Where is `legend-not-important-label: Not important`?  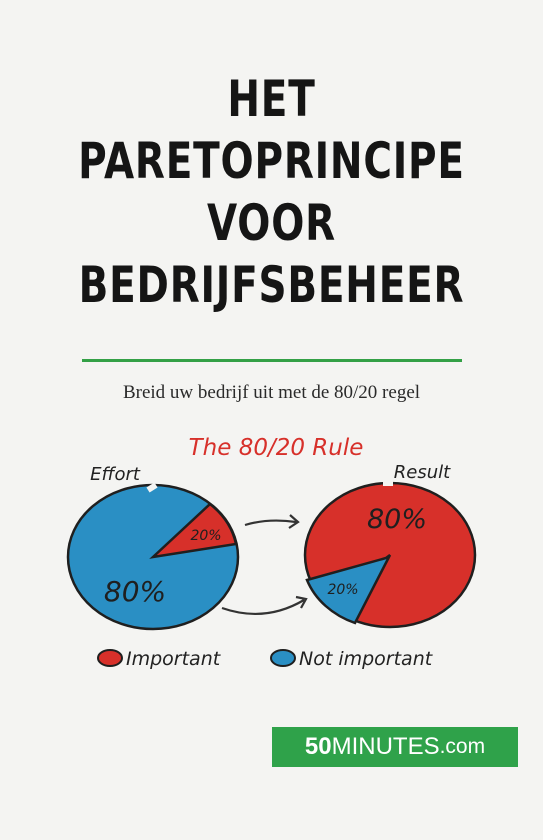 legend-not-important-label: Not important is located at coordinates (366, 659).